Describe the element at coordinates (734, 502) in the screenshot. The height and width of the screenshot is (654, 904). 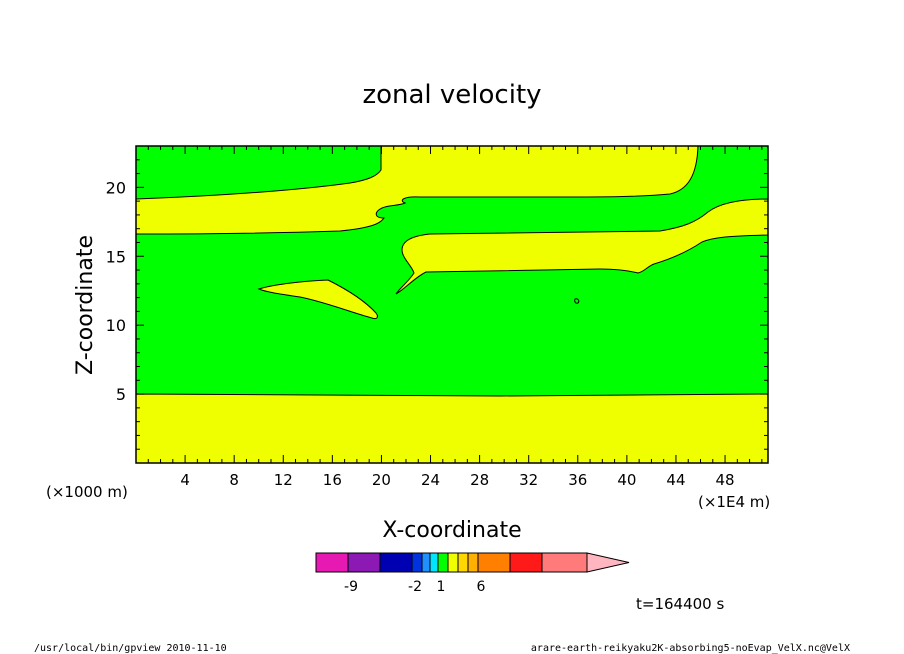
I see `x-unit-label: (×1E4 m)` at that location.